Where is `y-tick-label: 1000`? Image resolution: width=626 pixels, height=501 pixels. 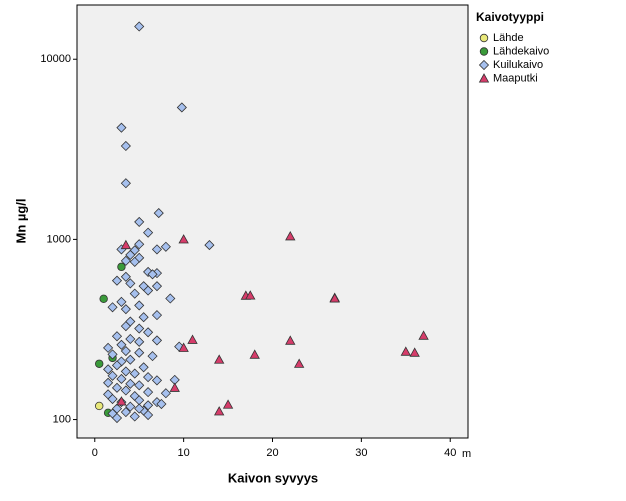
y-tick-label: 1000 is located at coordinates (59, 239).